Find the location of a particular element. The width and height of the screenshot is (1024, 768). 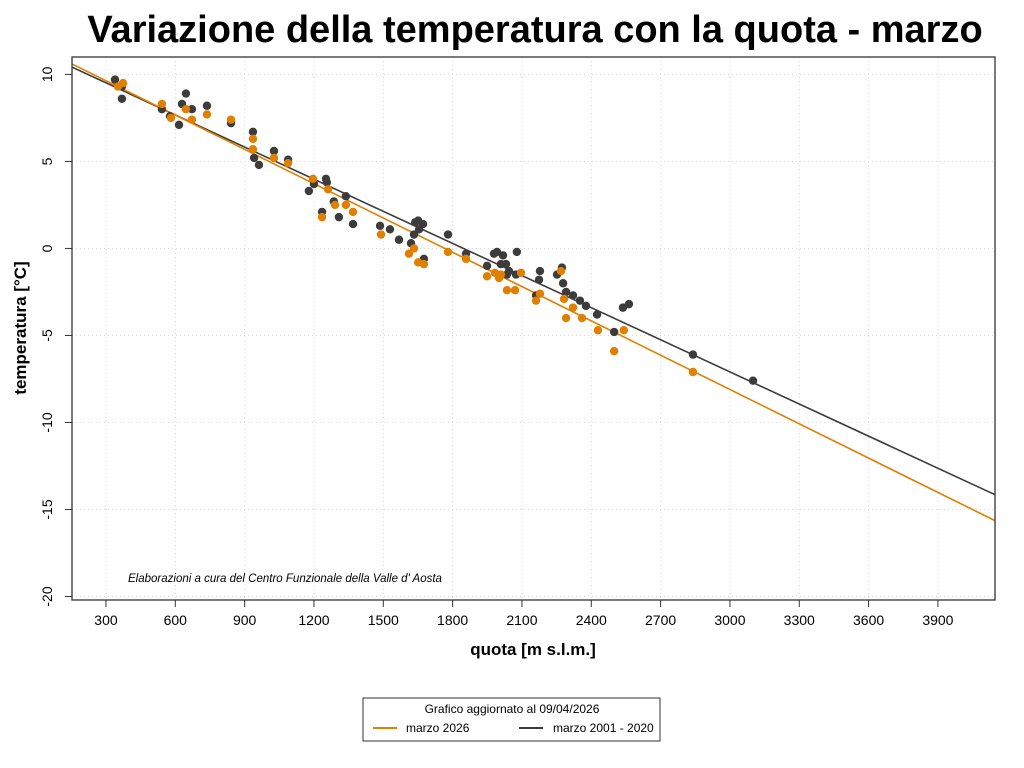

x-axis-label: quota [m s.l.m.] is located at coordinates (533, 649).